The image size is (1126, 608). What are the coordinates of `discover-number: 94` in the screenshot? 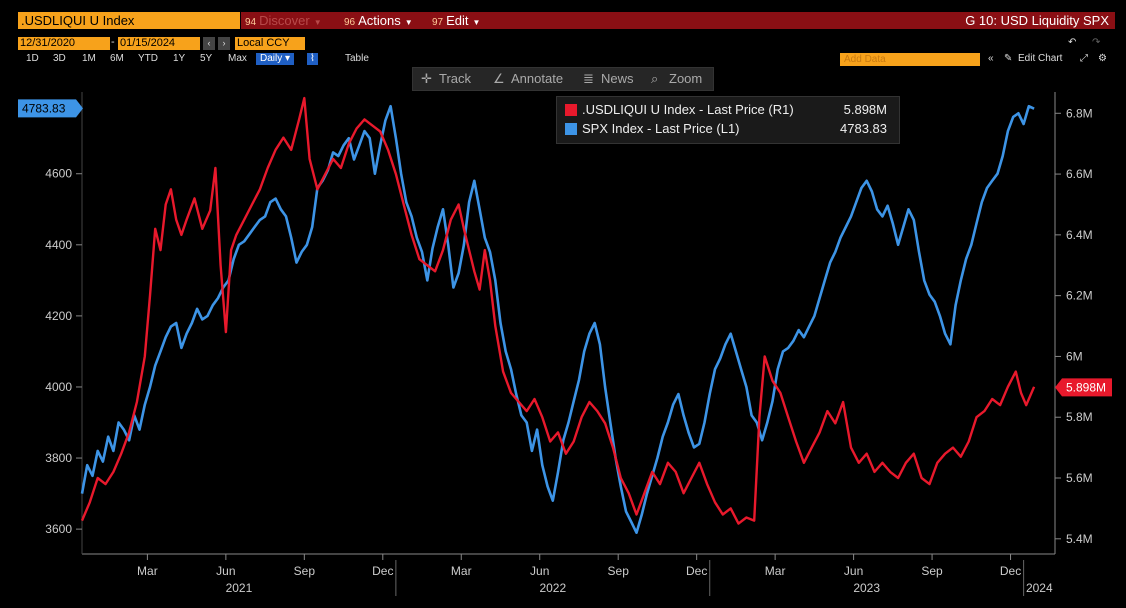 It's located at (251, 22).